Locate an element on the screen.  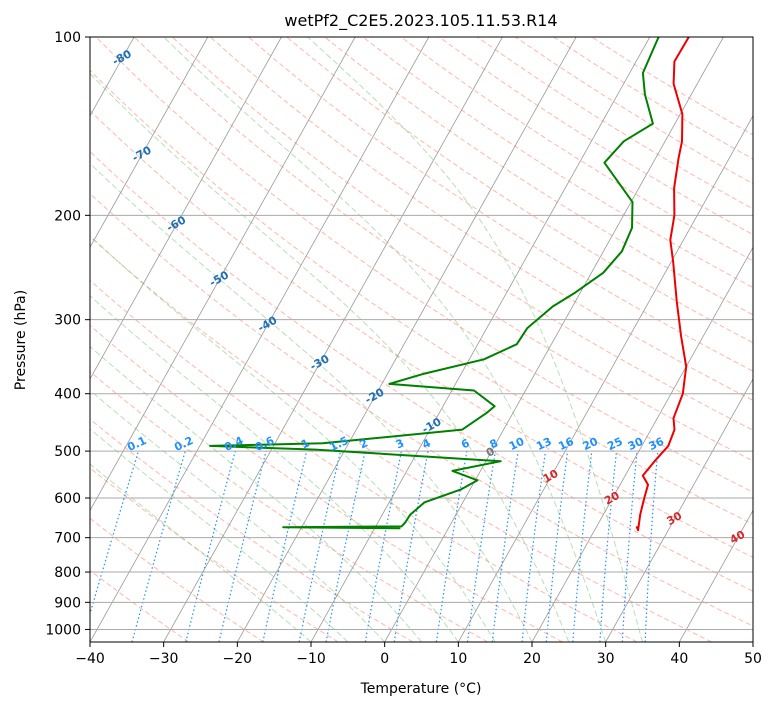
y-tick-label: 400 is located at coordinates (67, 395).